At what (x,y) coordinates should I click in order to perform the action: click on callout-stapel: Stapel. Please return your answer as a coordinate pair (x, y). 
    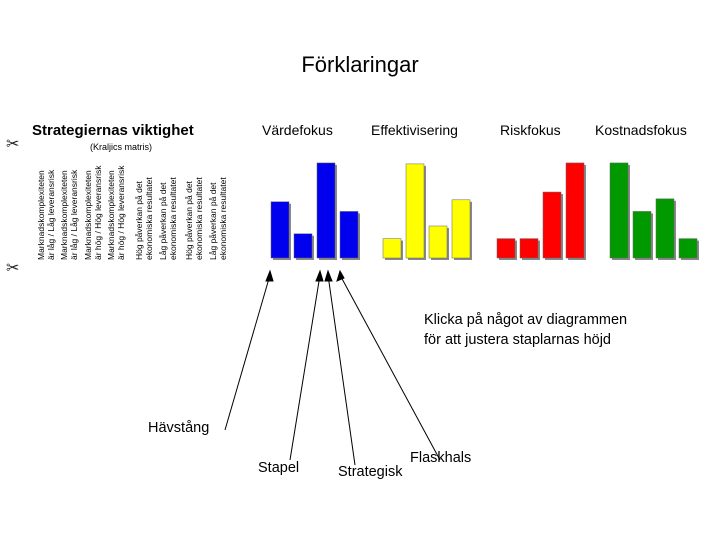
    Looking at the image, I should click on (279, 468).